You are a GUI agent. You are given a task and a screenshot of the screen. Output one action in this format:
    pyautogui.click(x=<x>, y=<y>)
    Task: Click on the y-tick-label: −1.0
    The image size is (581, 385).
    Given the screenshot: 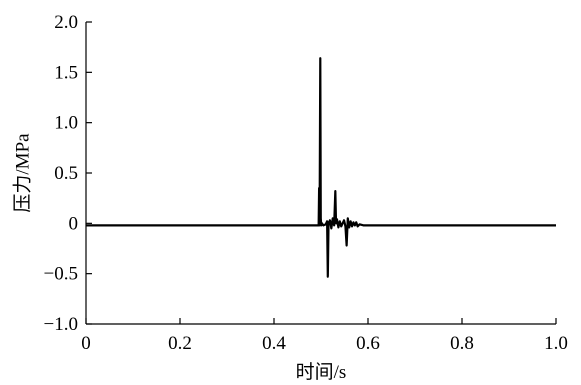 What is the action you would take?
    pyautogui.click(x=61, y=324)
    